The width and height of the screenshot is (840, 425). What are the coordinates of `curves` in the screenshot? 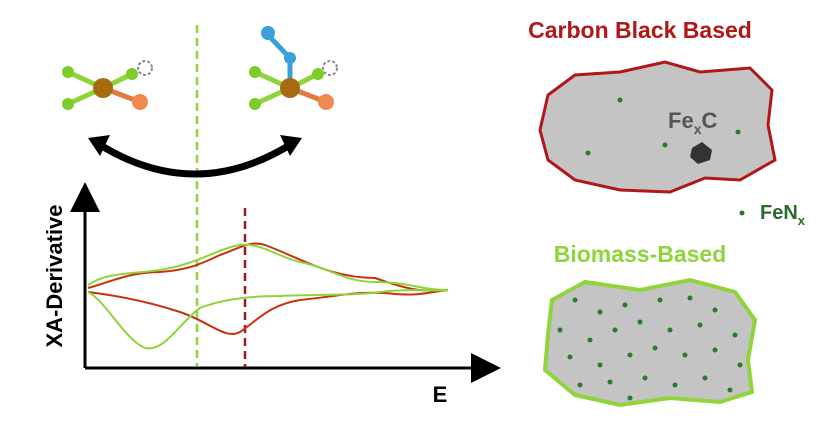 It's located at (268, 296).